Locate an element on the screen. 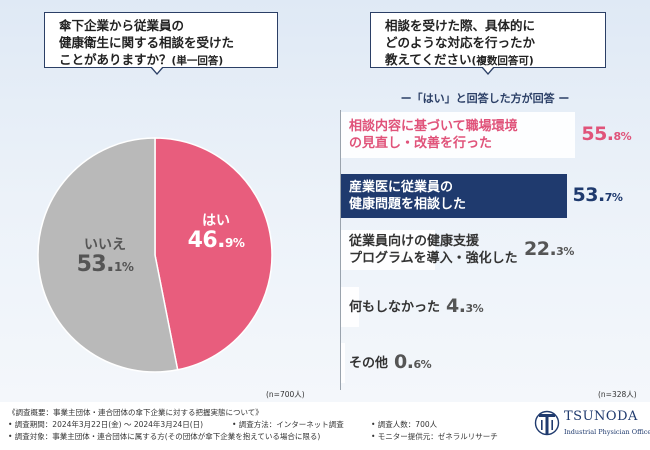 This screenshot has width=650, height=450. bar-label-line: 何もしなかった is located at coordinates (395, 307).